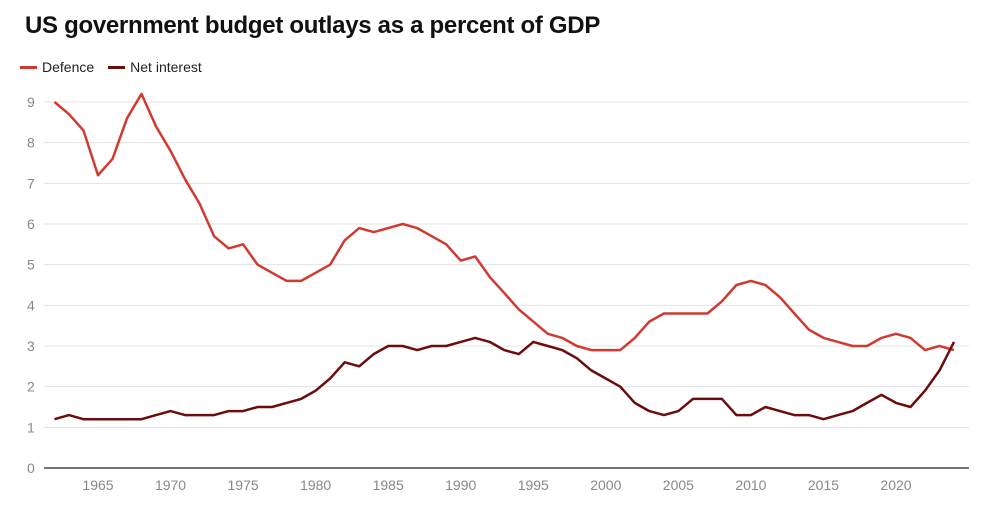 This screenshot has width=1008, height=515. What do you see at coordinates (31, 468) in the screenshot?
I see `y-tick-label: 0` at bounding box center [31, 468].